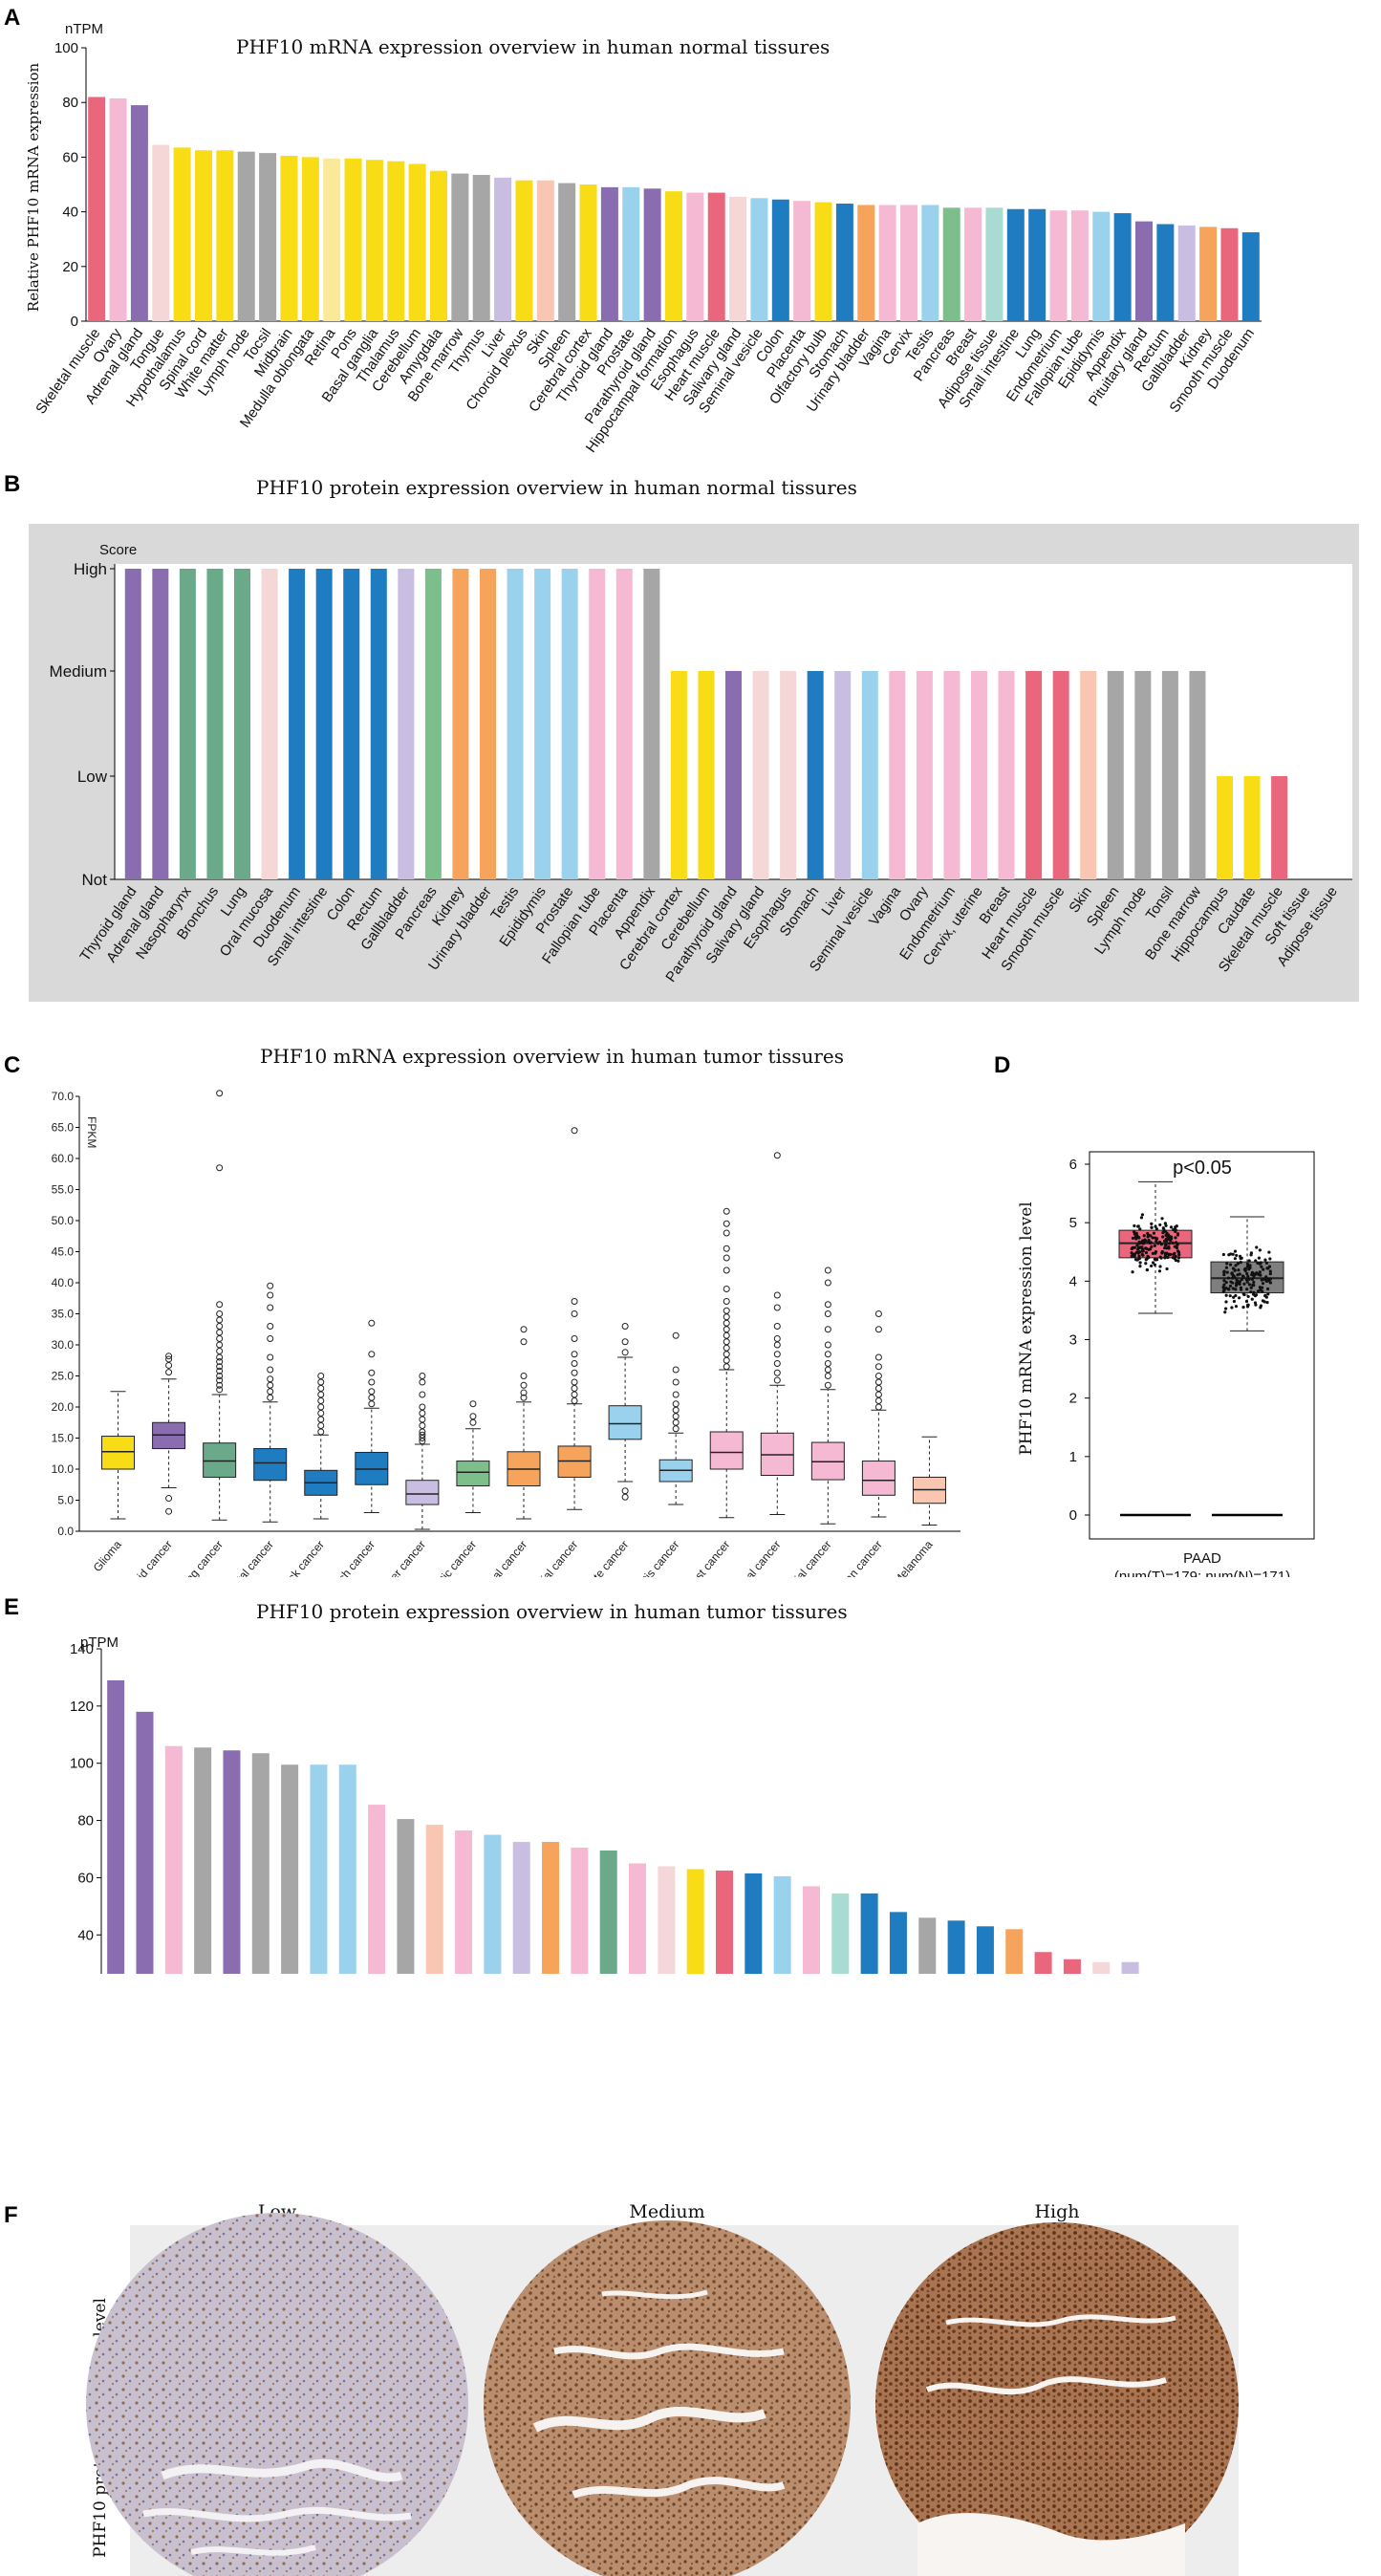  Describe the element at coordinates (118, 550) in the screenshot. I see `panel-b-score-label: Score` at that location.